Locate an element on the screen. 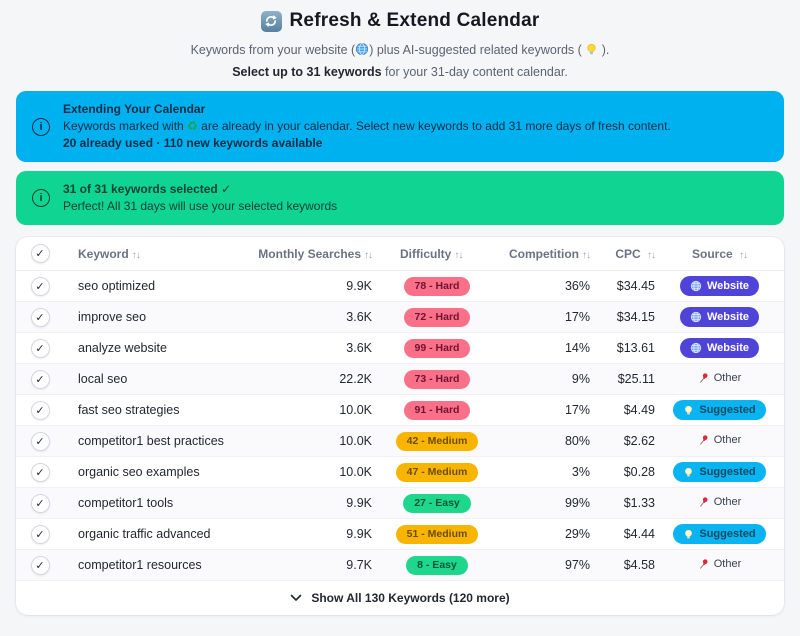 The width and height of the screenshot is (800, 636). monthly-searches-cell: 9.7K is located at coordinates (359, 565).